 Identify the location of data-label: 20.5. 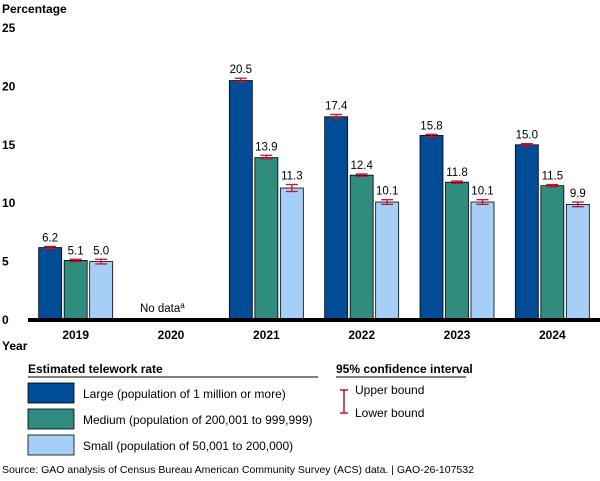
(241, 70).